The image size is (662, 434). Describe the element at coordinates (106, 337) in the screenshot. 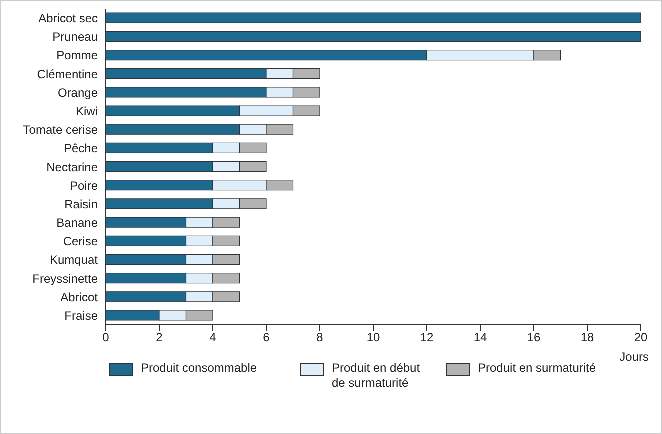

I see `x-tick-label: 0` at that location.